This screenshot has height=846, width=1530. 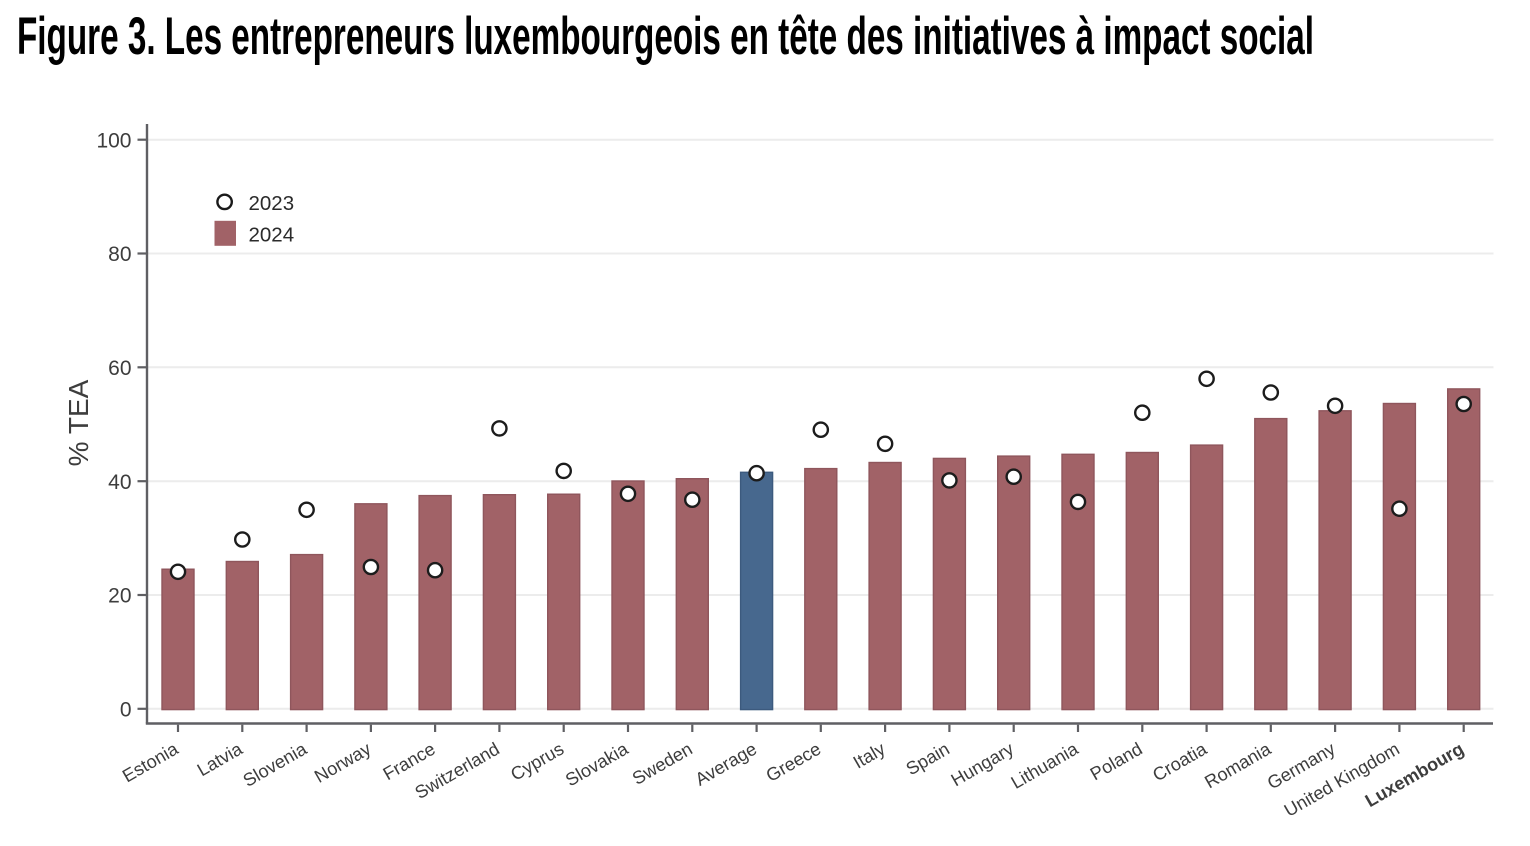 I want to click on svg-text: 2023, so click(x=272, y=203).